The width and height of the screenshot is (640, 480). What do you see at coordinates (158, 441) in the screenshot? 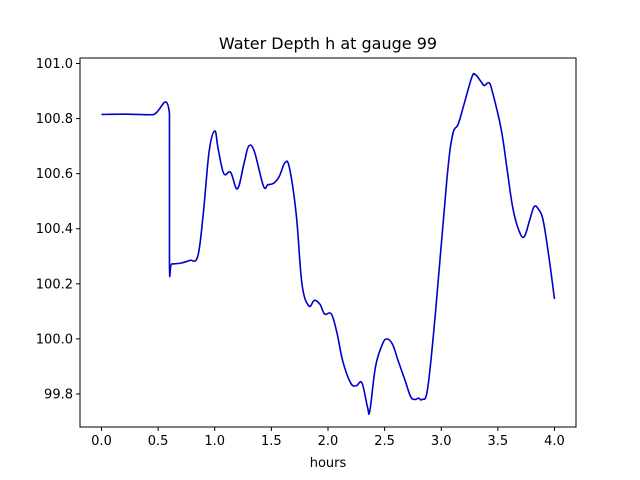
I see `x-tick-label: 0.5` at bounding box center [158, 441].